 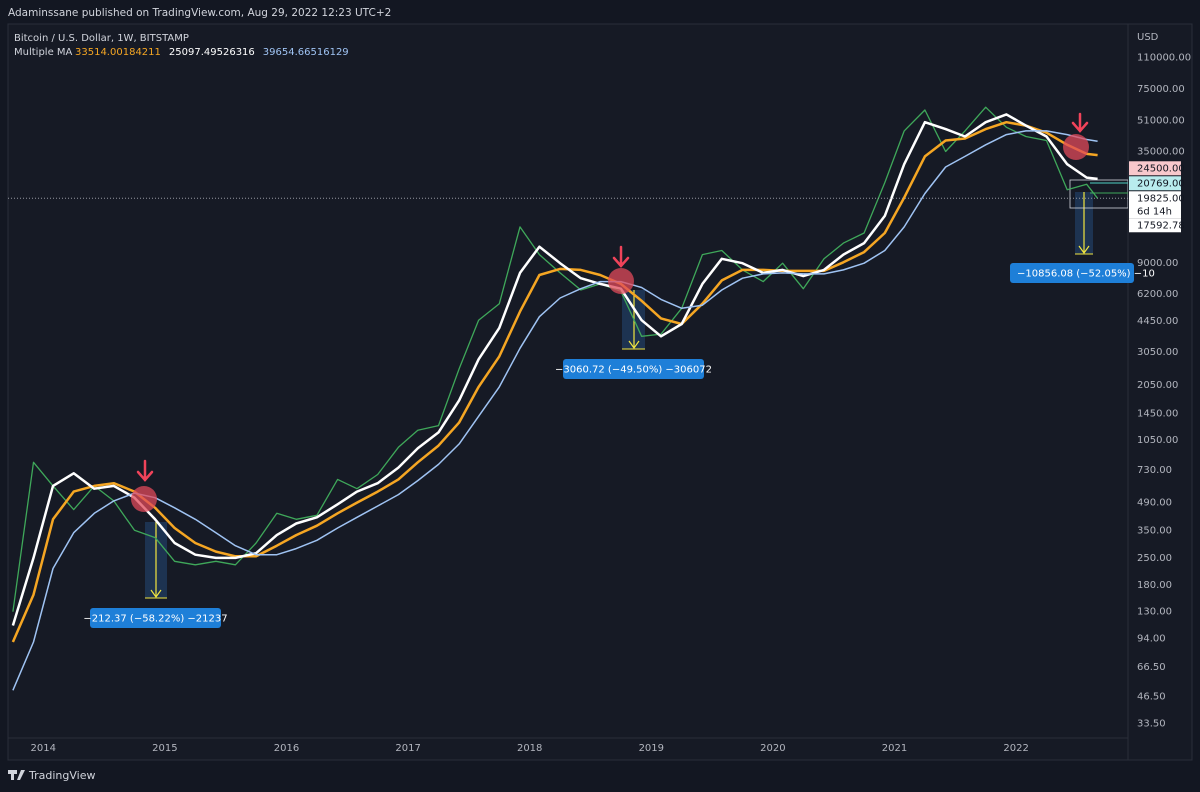 I want to click on y-tick-label: 110000.00, so click(x=1164, y=57).